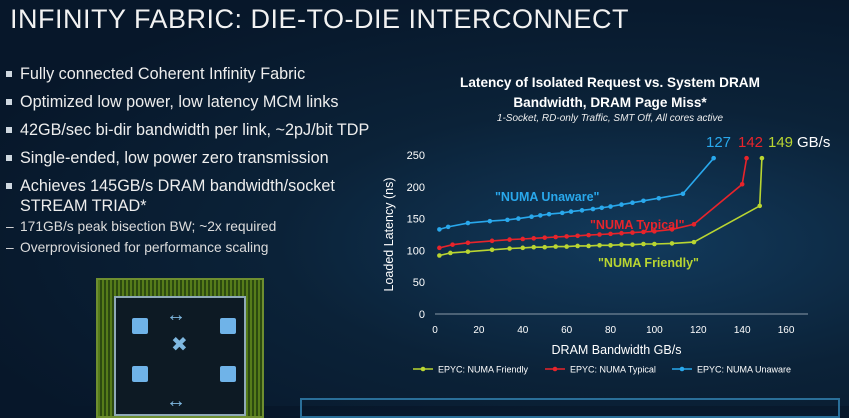  I want to click on x-tick-label: 0, so click(435, 330).